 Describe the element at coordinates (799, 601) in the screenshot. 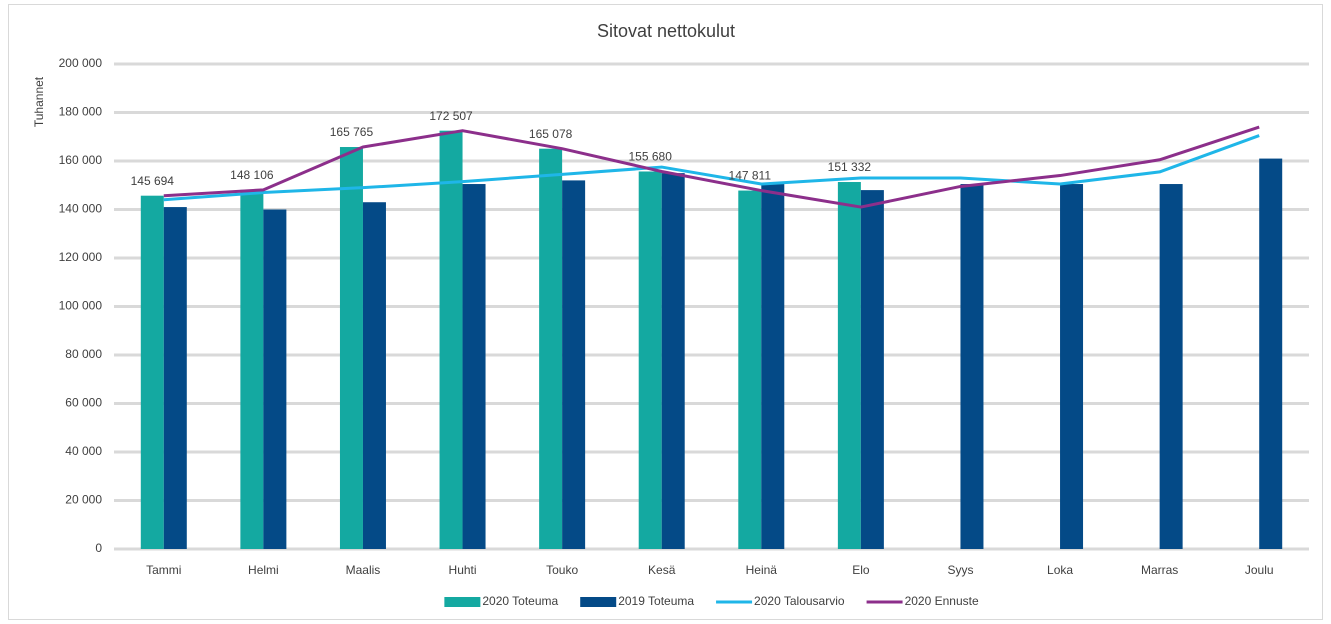

I see `legend-label: 2020 Talousarvio` at that location.